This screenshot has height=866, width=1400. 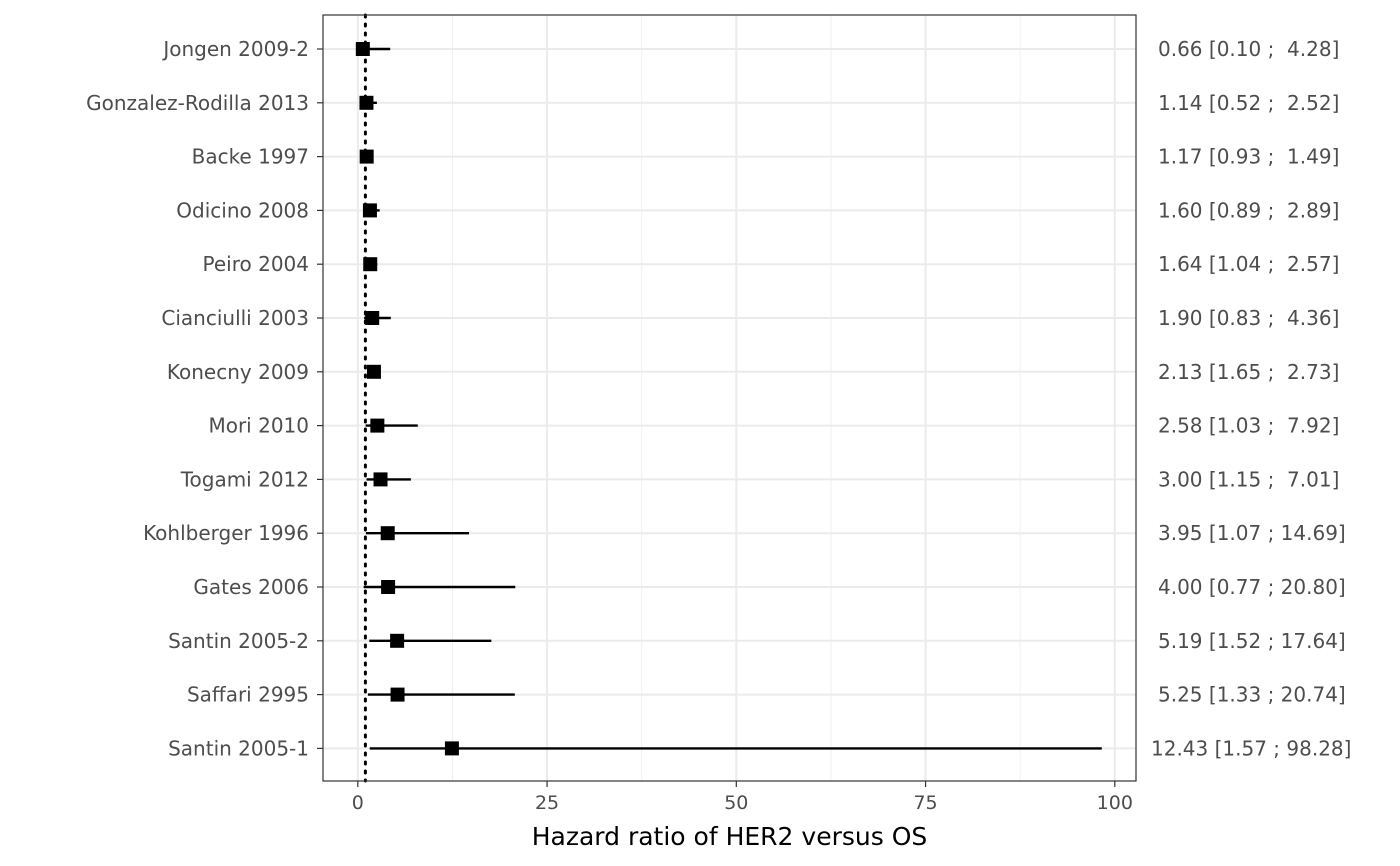 What do you see at coordinates (1252, 587) in the screenshot?
I see `ci-text-label: 4.00 [0.77 ; 20.80]` at bounding box center [1252, 587].